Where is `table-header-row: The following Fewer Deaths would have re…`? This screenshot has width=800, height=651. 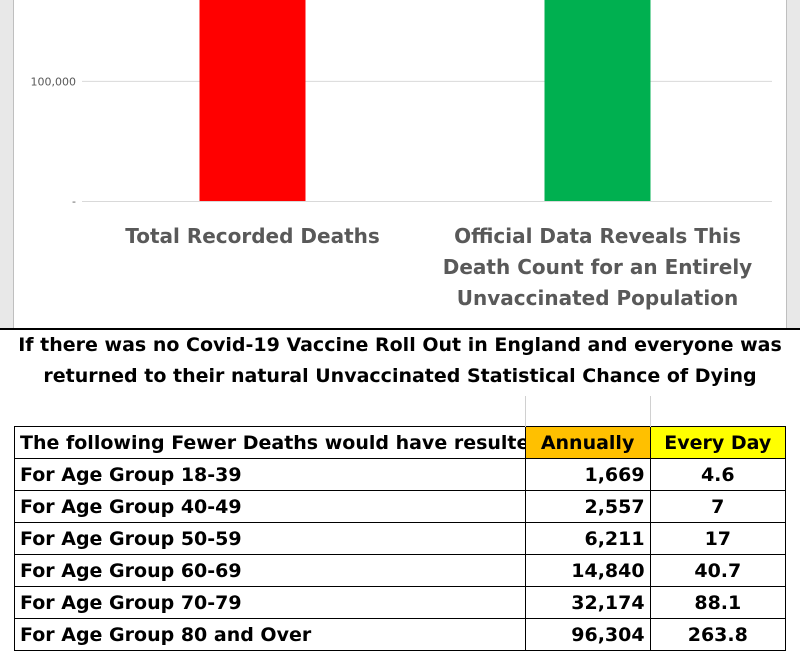 table-header-row: The following Fewer Deaths would have re… is located at coordinates (400, 442).